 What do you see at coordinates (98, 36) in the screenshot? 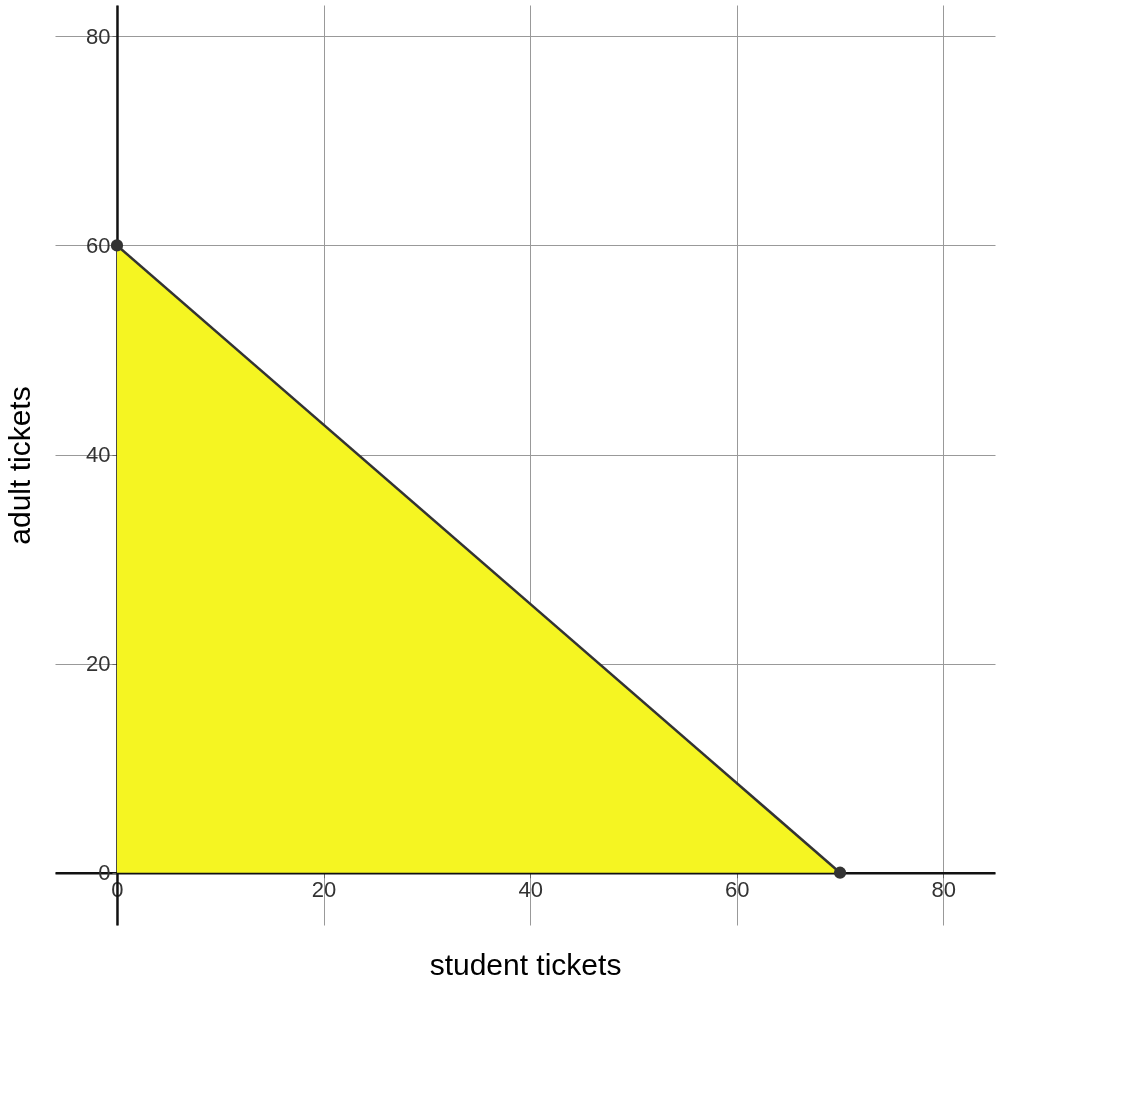
I see `y-tick-label: 80` at bounding box center [98, 36].